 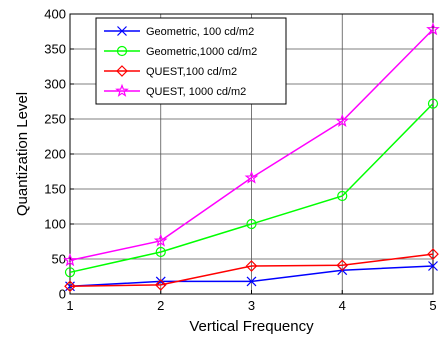 I want to click on legend-label: QUEST, 1000 cd/m2, so click(x=196, y=92).